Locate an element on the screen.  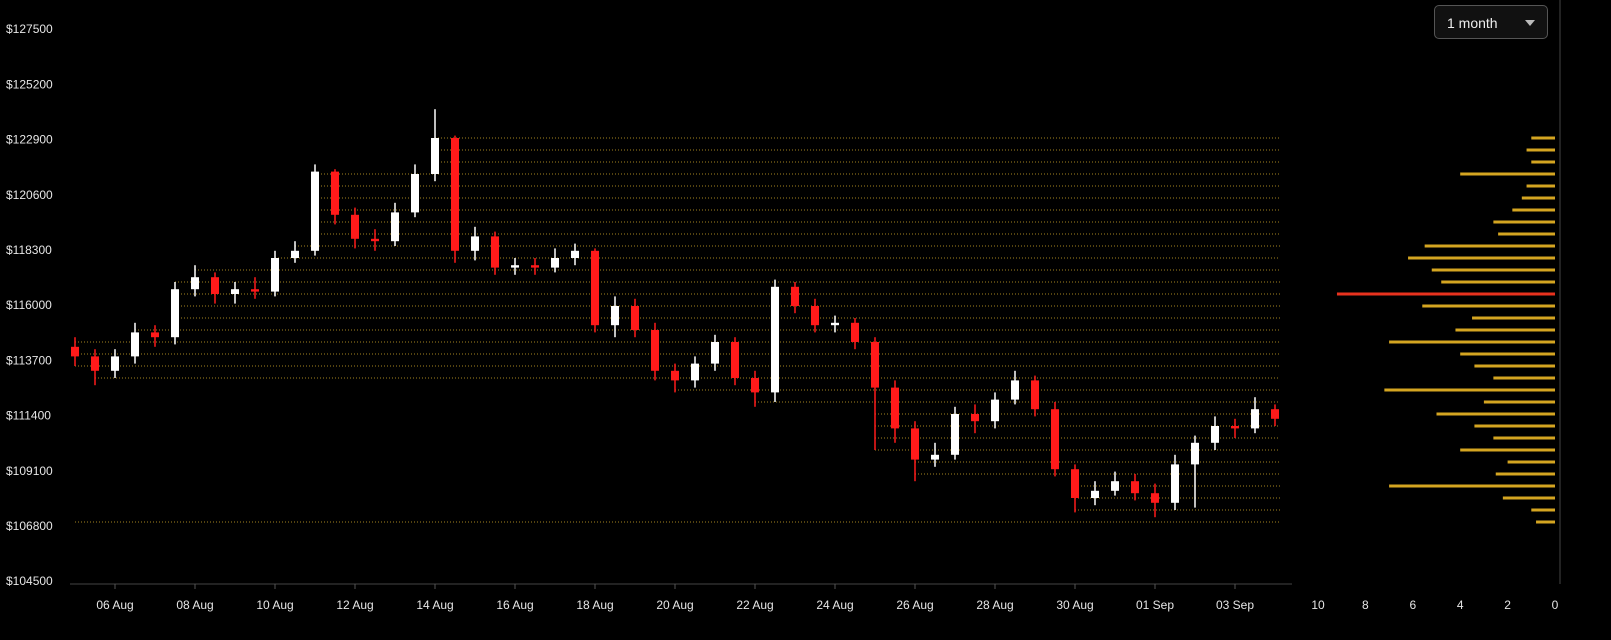
y-tick-label: $122900 is located at coordinates (29, 140).